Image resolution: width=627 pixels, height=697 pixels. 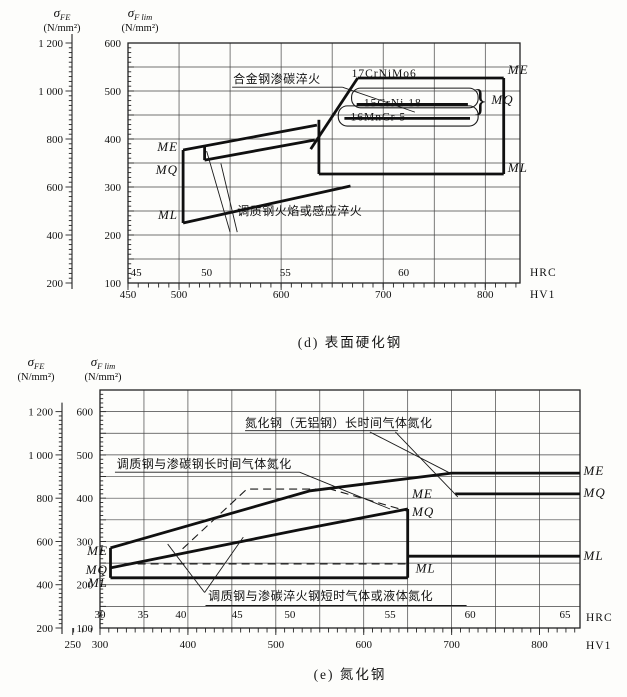 What do you see at coordinates (259, 538) in the screenshot?
I see `mq-rise-line-series` at bounding box center [259, 538].